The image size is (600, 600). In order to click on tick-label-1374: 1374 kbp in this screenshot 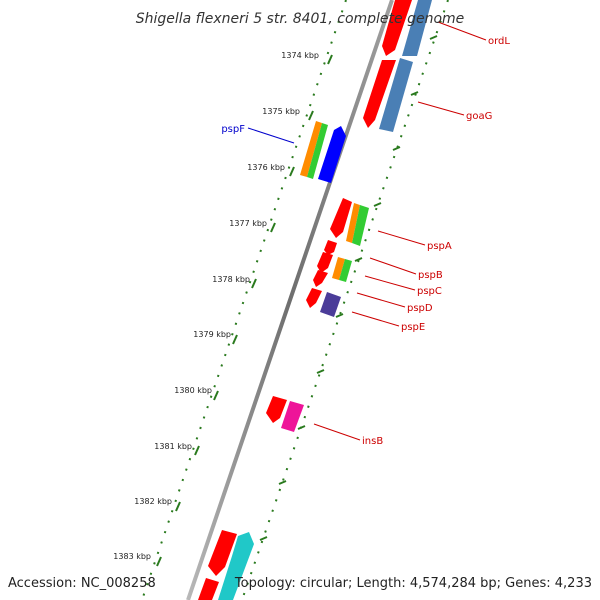, I will do `click(300, 55)`.